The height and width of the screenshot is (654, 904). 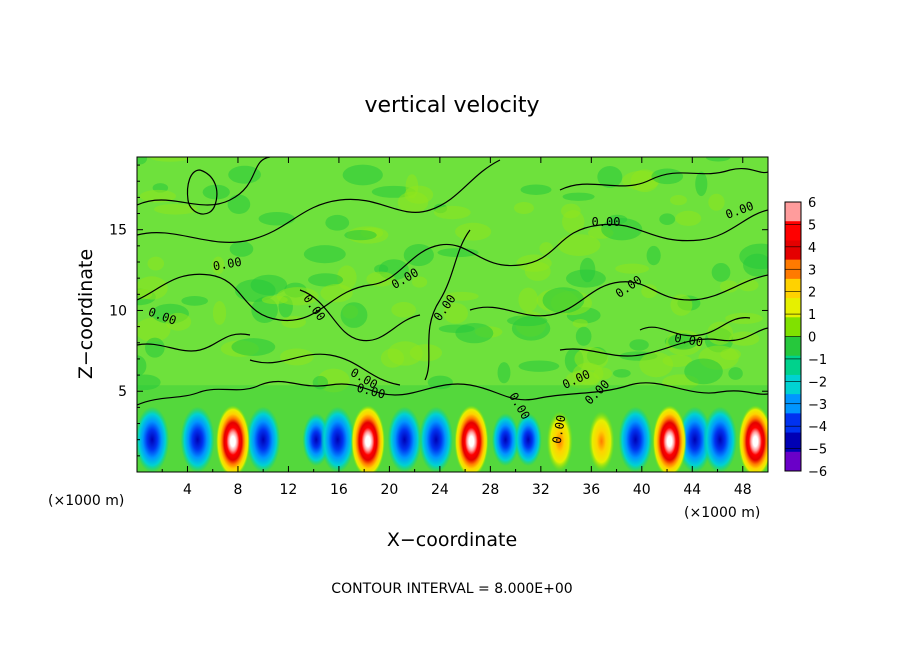 I want to click on colorbar-label: 1, so click(x=812, y=315).